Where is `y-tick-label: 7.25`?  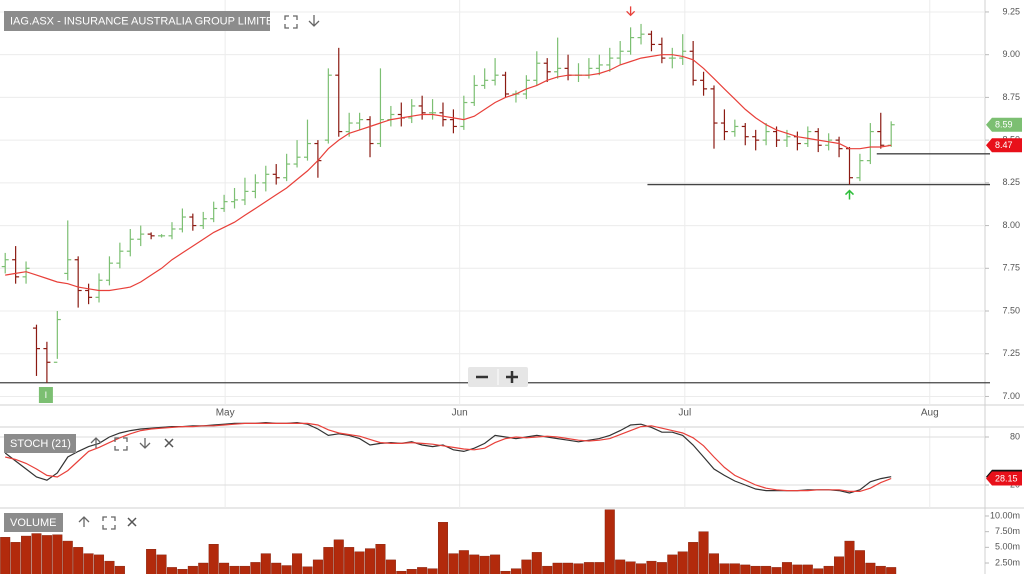
y-tick-label: 7.25 is located at coordinates (1011, 353).